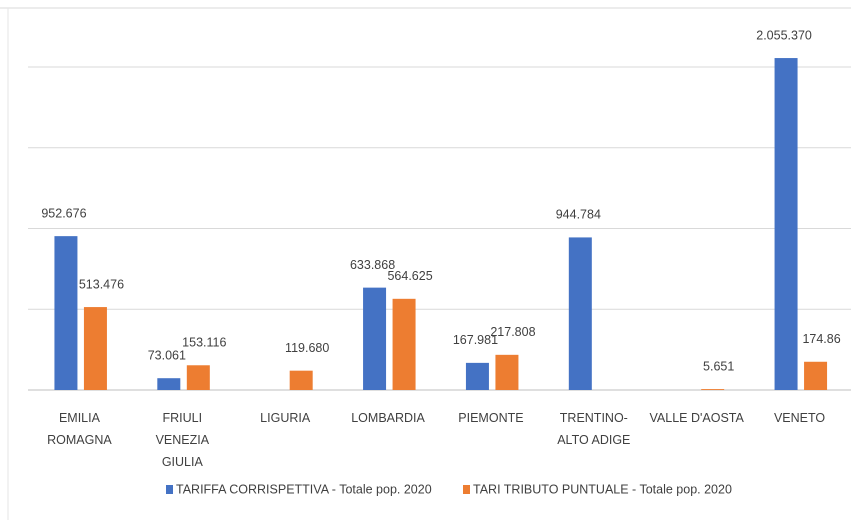  What do you see at coordinates (409, 276) in the screenshot?
I see `data-label: 564.625` at bounding box center [409, 276].